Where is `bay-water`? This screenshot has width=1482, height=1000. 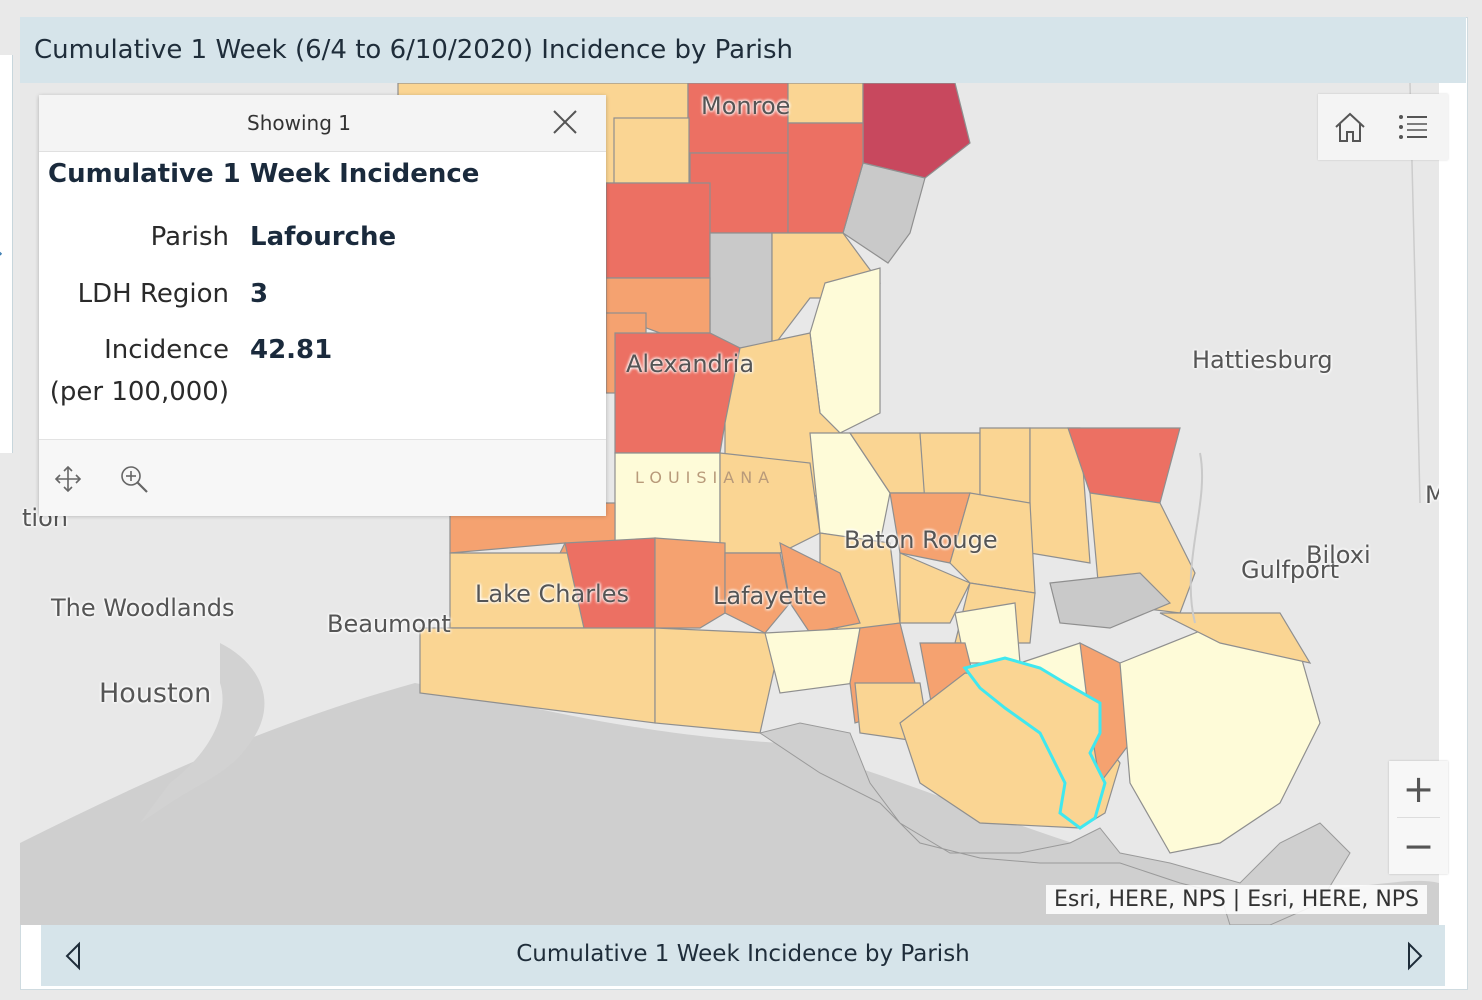 bay-water is located at coordinates (202, 733).